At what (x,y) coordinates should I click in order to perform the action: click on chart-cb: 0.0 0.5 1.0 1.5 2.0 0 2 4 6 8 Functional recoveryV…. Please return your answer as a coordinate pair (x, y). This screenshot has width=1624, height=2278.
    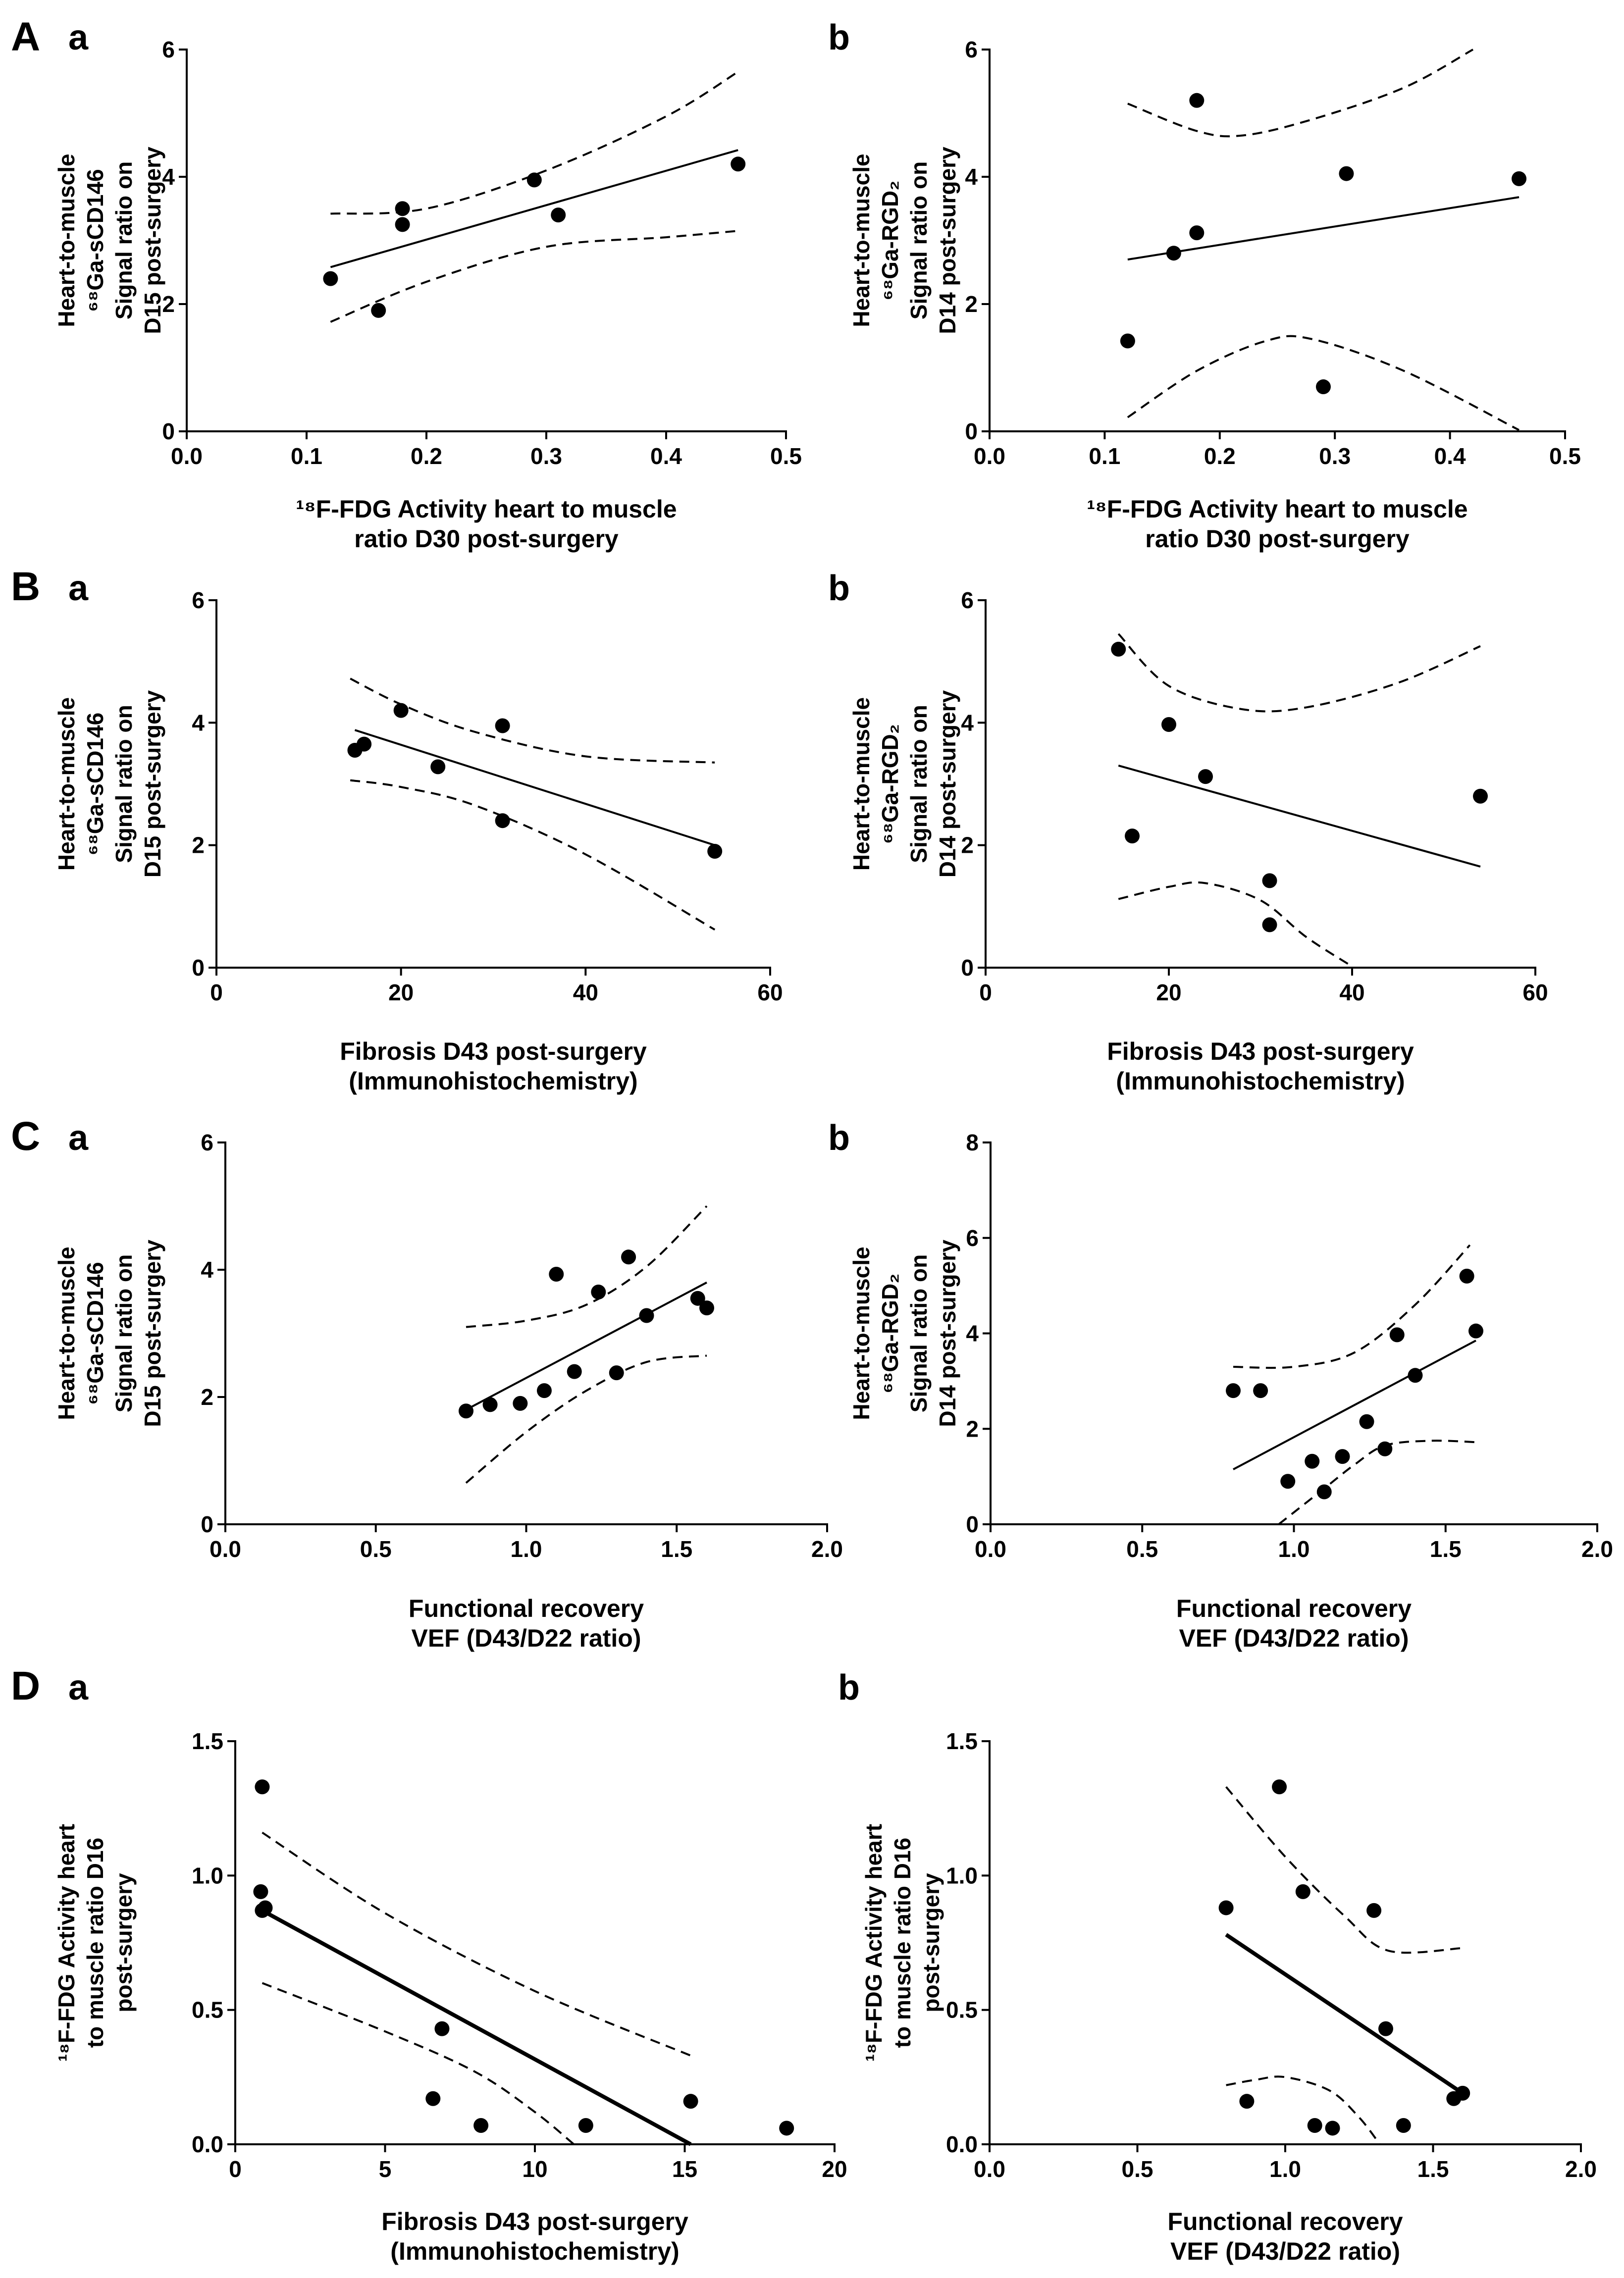
    Looking at the image, I should click on (1230, 1391).